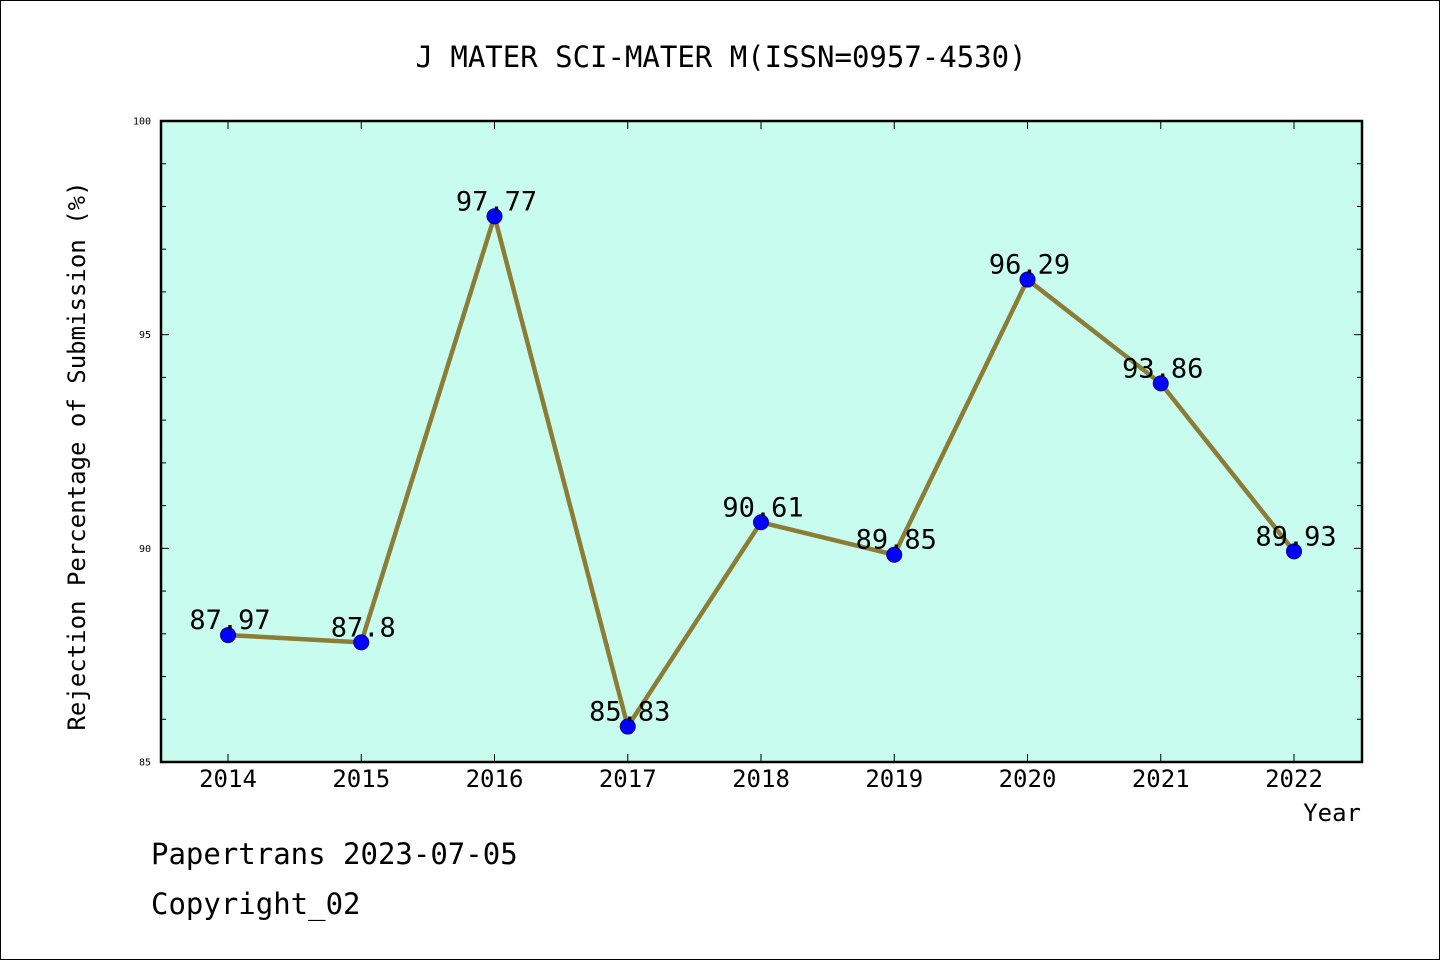 The width and height of the screenshot is (1440, 960). What do you see at coordinates (1294, 779) in the screenshot?
I see `x-tick-label: 2022` at bounding box center [1294, 779].